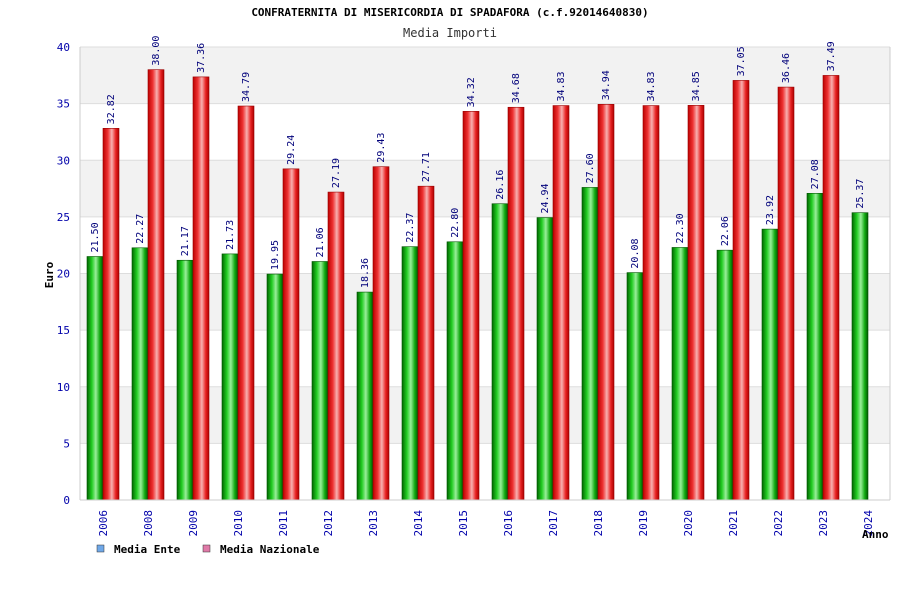 Image resolution: width=900 pixels, height=604 pixels. What do you see at coordinates (148, 523) in the screenshot?
I see `x-tick-label: 2008` at bounding box center [148, 523].